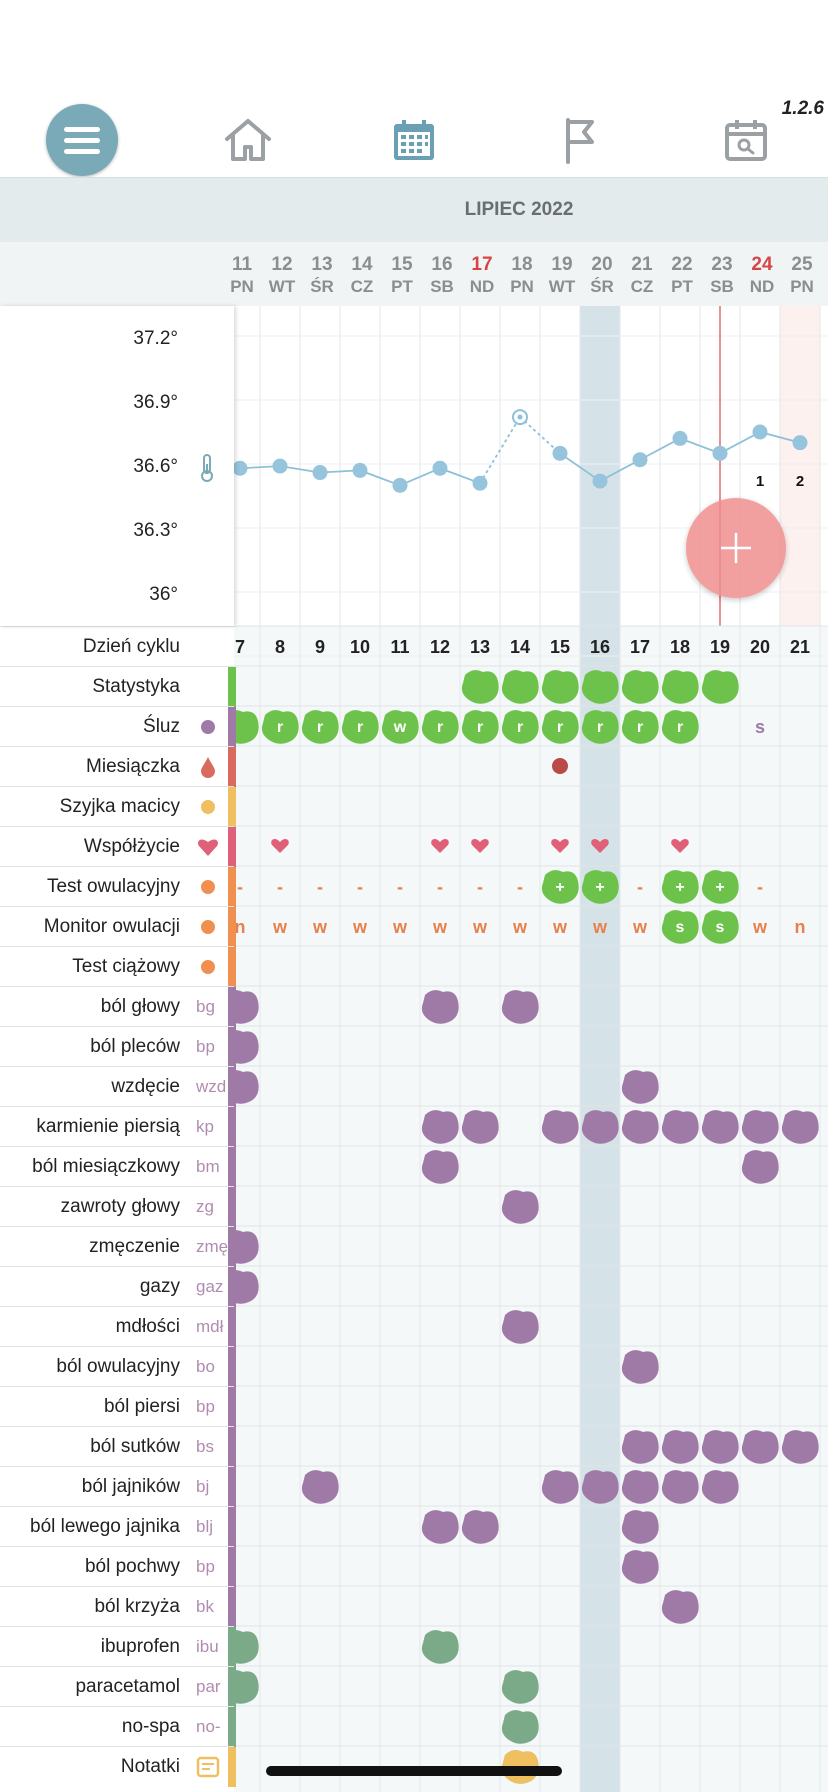  What do you see at coordinates (205, 1006) in the screenshot?
I see `row-abbreviation: bg` at bounding box center [205, 1006].